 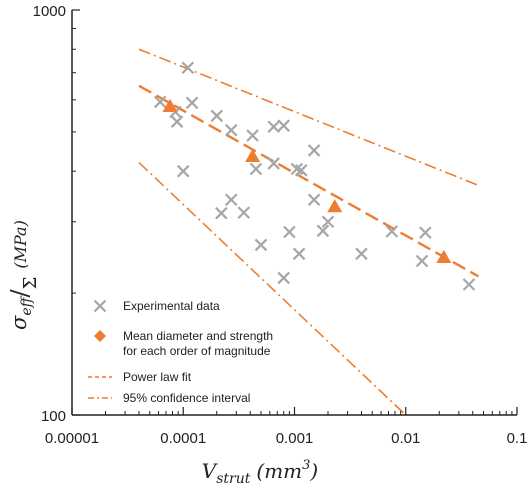 I want to click on x-title-main: V, so click(x=210, y=471).